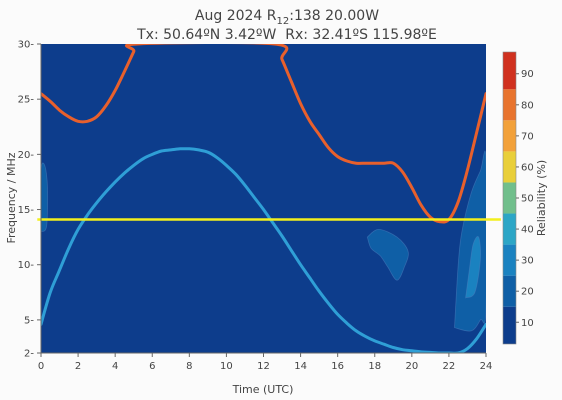 The height and width of the screenshot is (400, 562). Describe the element at coordinates (518, 198) in the screenshot. I see `colorbar: 10 20 30 40 50 60 70 80 90` at that location.